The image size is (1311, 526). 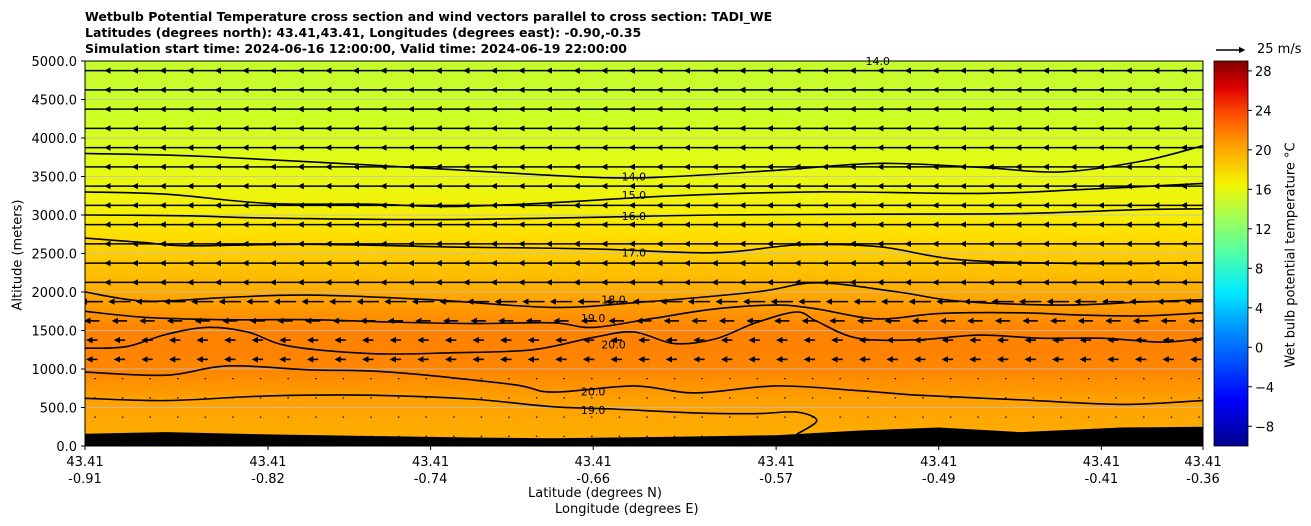 I want to click on contour-label: 17.0, so click(x=634, y=253).